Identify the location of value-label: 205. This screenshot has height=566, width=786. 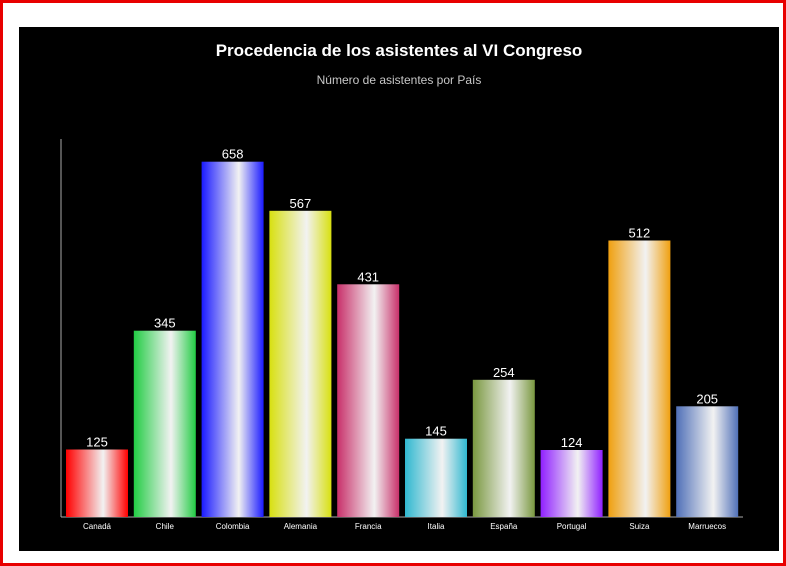
(707, 398).